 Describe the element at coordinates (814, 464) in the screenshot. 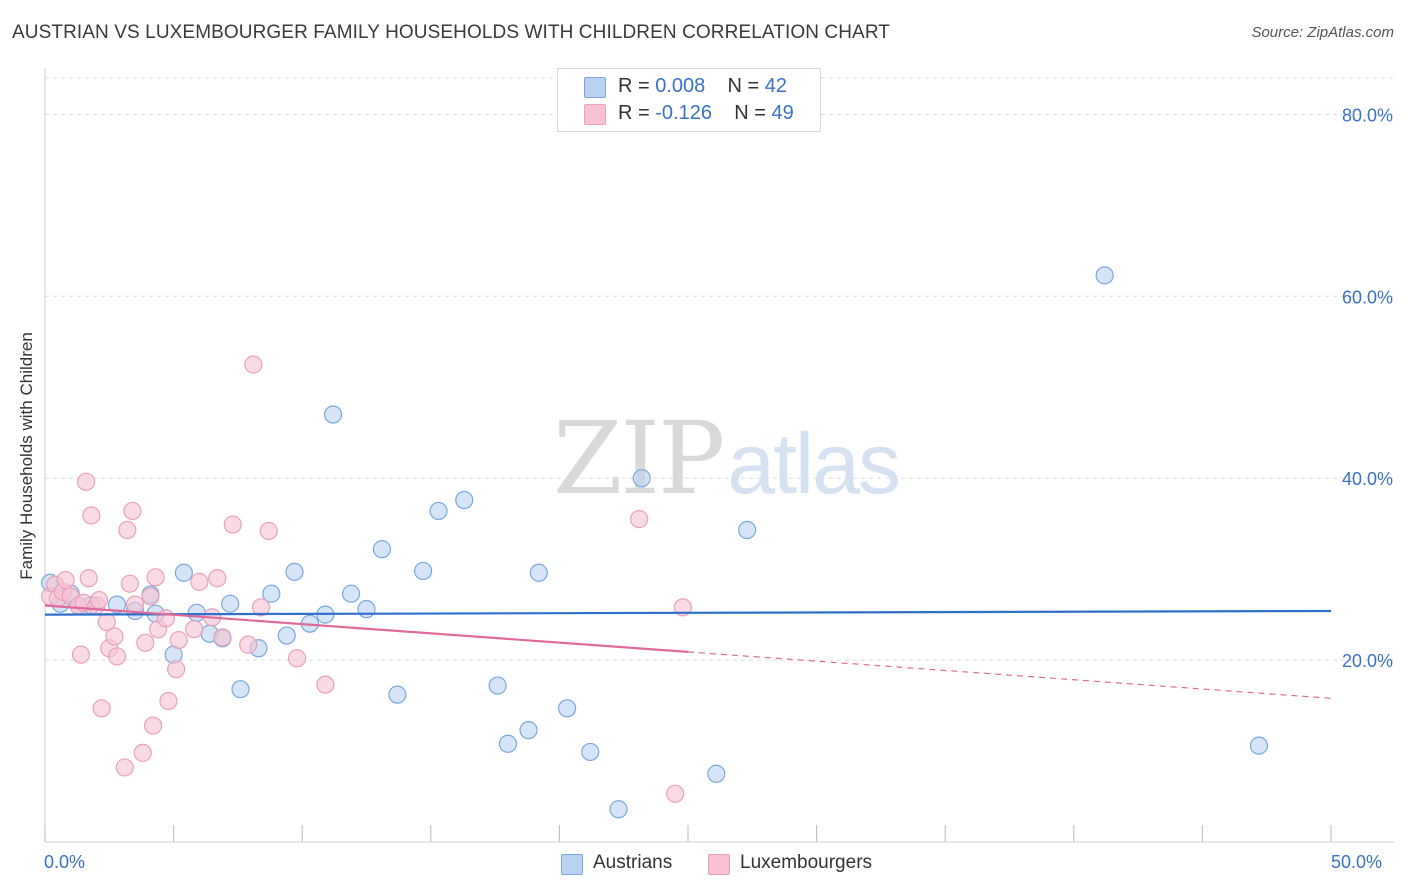

I see `watermark-atlas: atlas` at that location.